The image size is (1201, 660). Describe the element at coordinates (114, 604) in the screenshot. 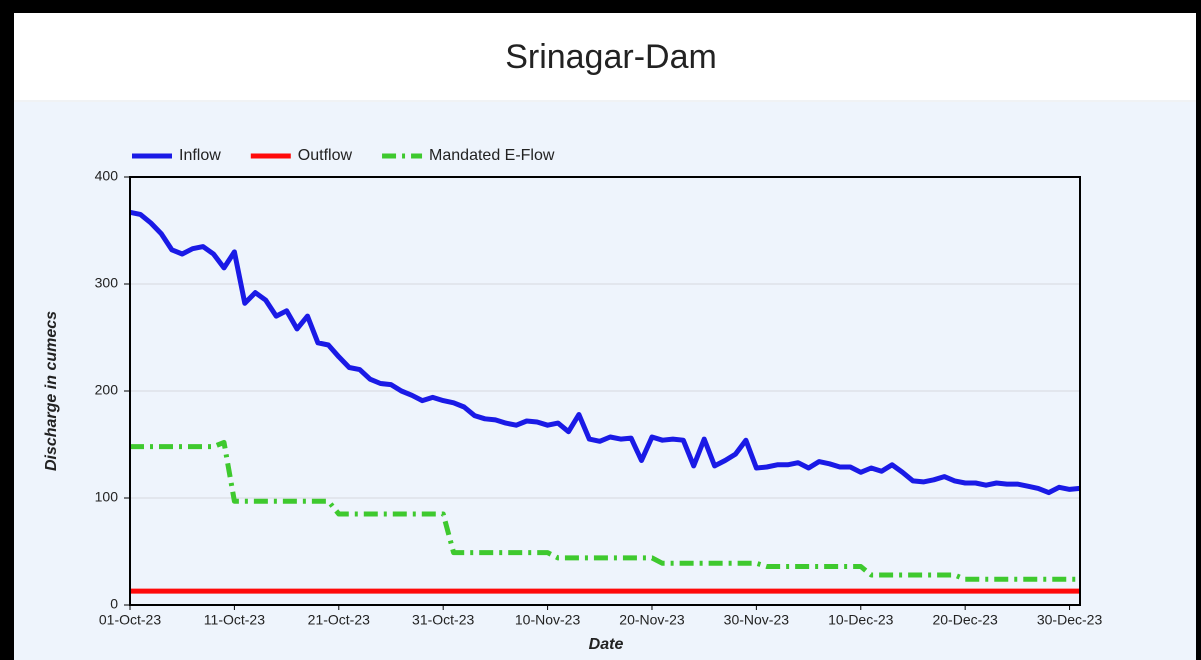

I see `y-tick-label: 0` at that location.